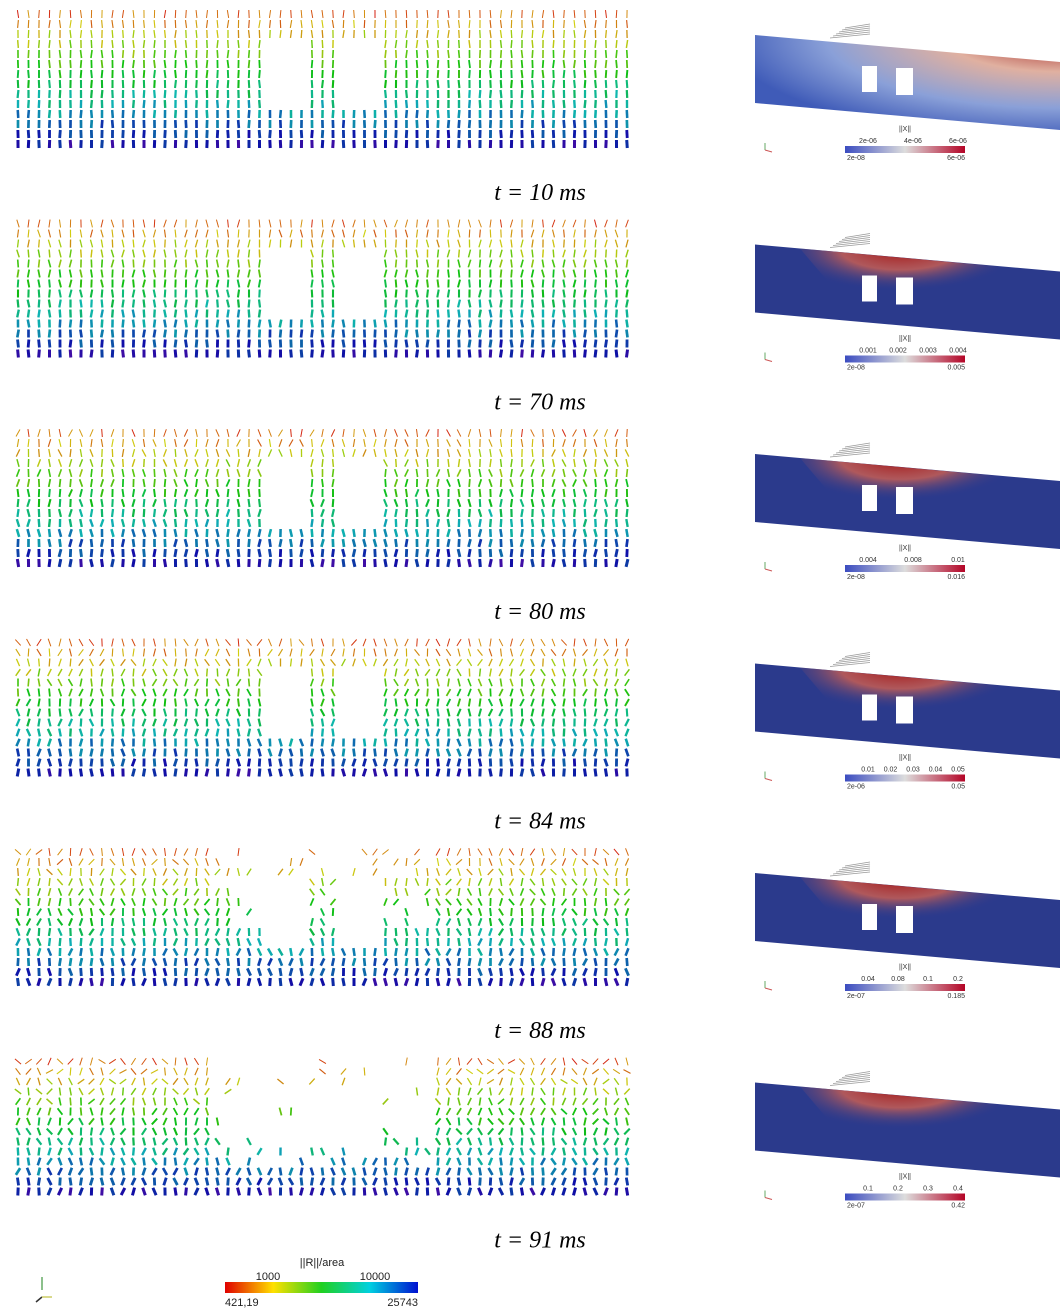 The width and height of the screenshot is (1063, 1311). What do you see at coordinates (540, 193) in the screenshot?
I see `time-label: t = 10 ms` at bounding box center [540, 193].